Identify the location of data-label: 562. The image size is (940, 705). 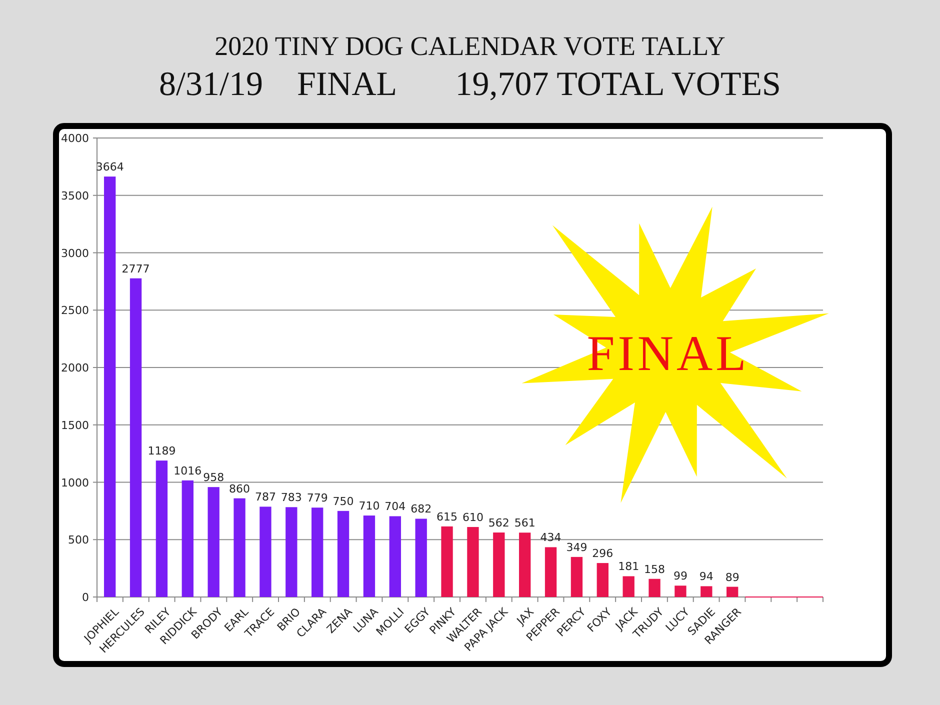
(499, 523).